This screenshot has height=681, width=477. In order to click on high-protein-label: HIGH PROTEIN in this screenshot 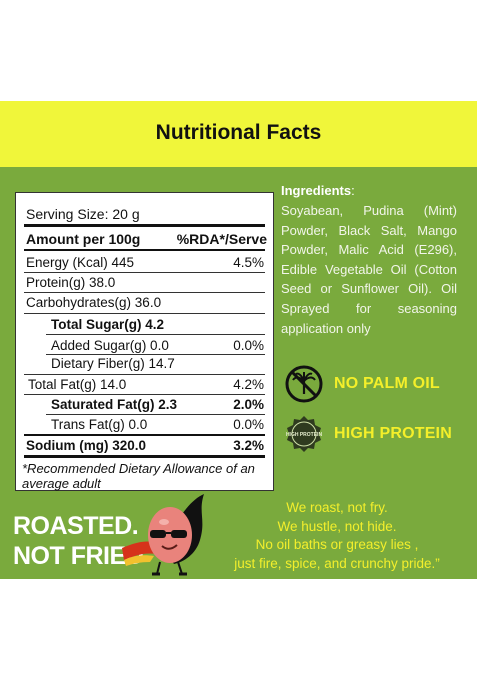, I will do `click(393, 433)`.